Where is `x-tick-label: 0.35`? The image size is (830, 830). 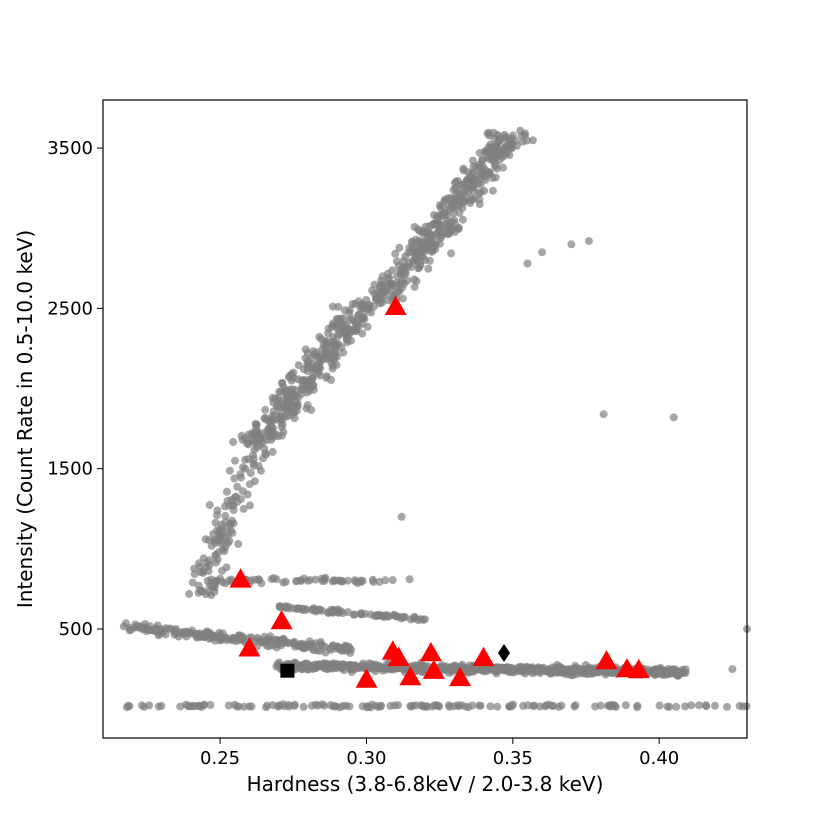 x-tick-label: 0.35 is located at coordinates (513, 758).